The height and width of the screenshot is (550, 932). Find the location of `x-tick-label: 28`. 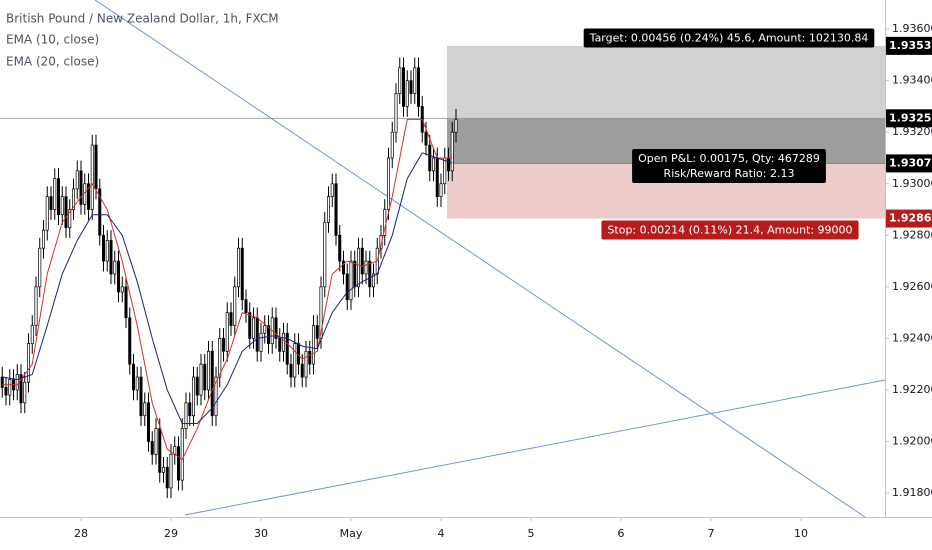

x-tick-label: 28 is located at coordinates (81, 533).